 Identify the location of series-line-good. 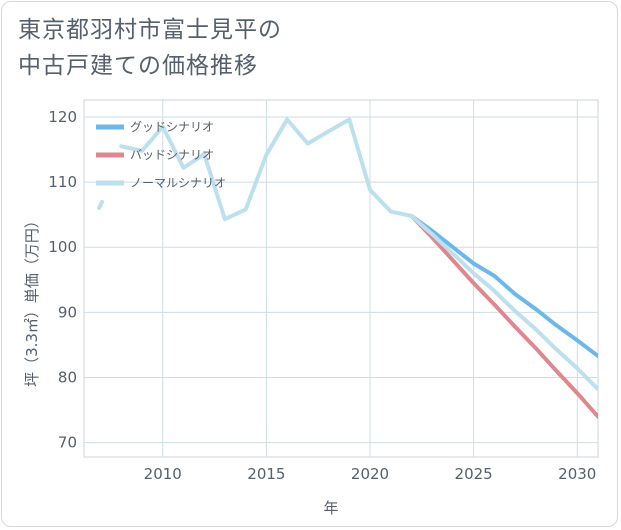
(503, 286).